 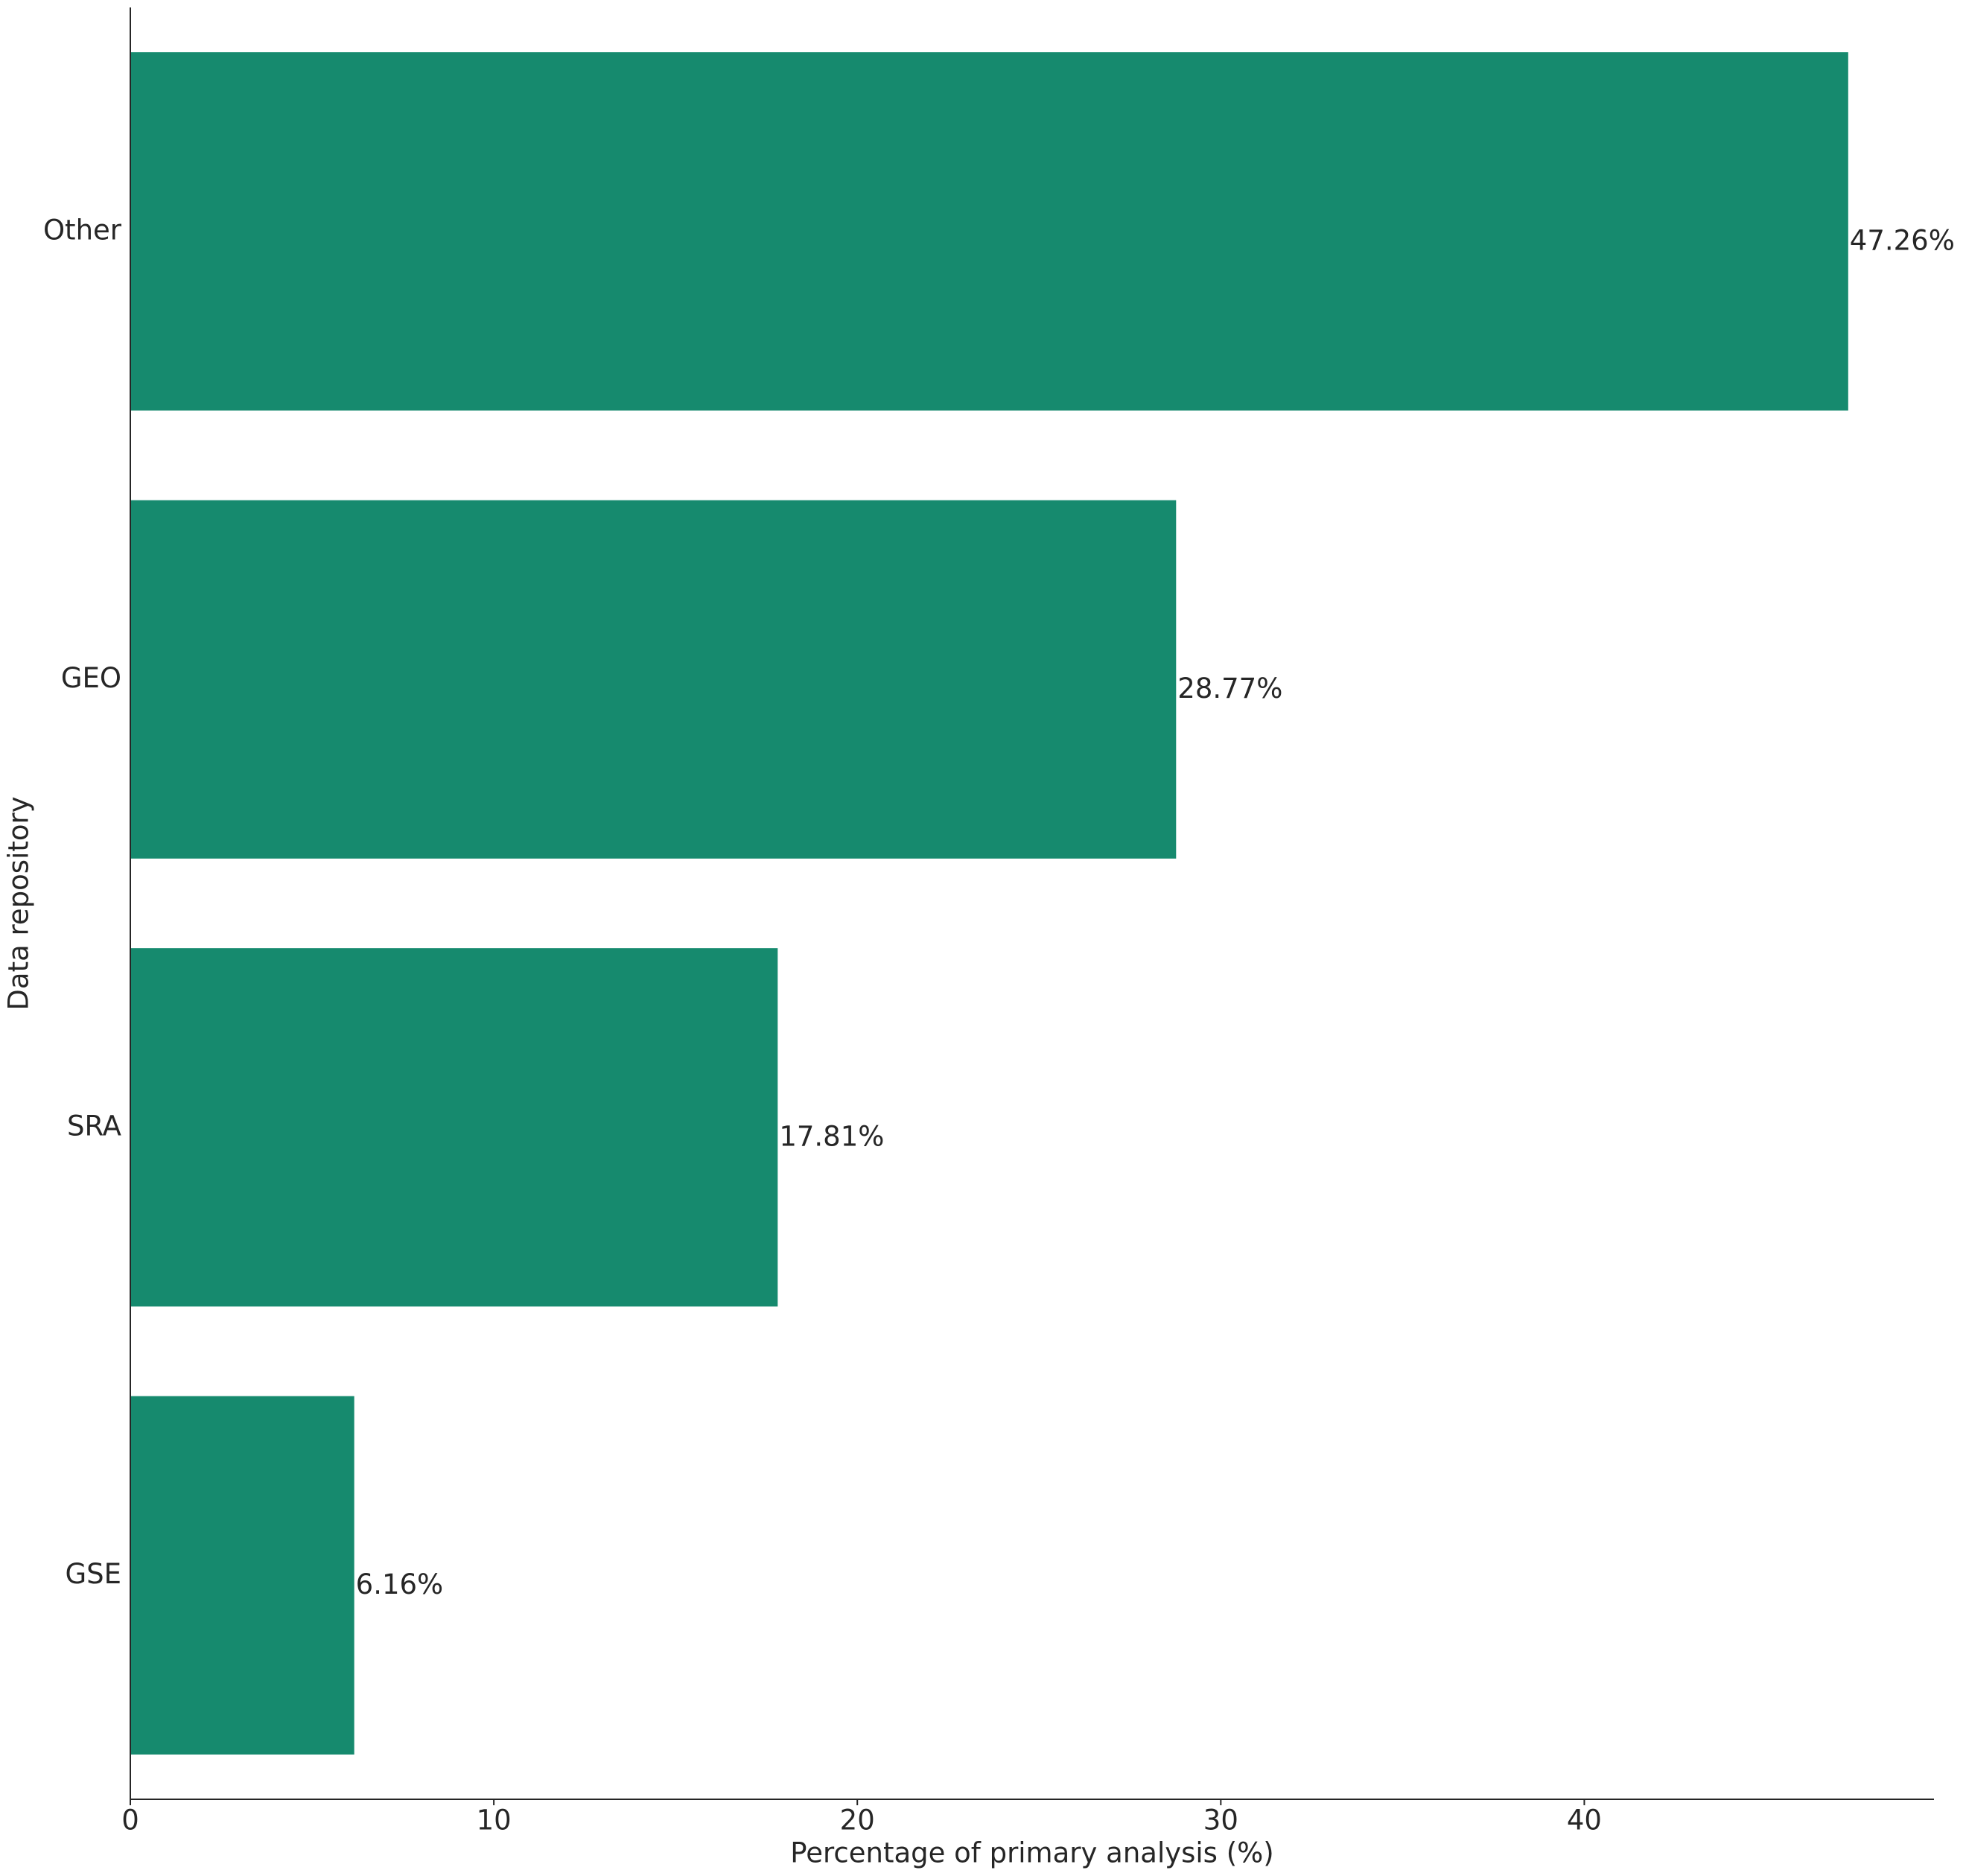 What do you see at coordinates (91, 678) in the screenshot?
I see `y-tick-label: GEO` at bounding box center [91, 678].